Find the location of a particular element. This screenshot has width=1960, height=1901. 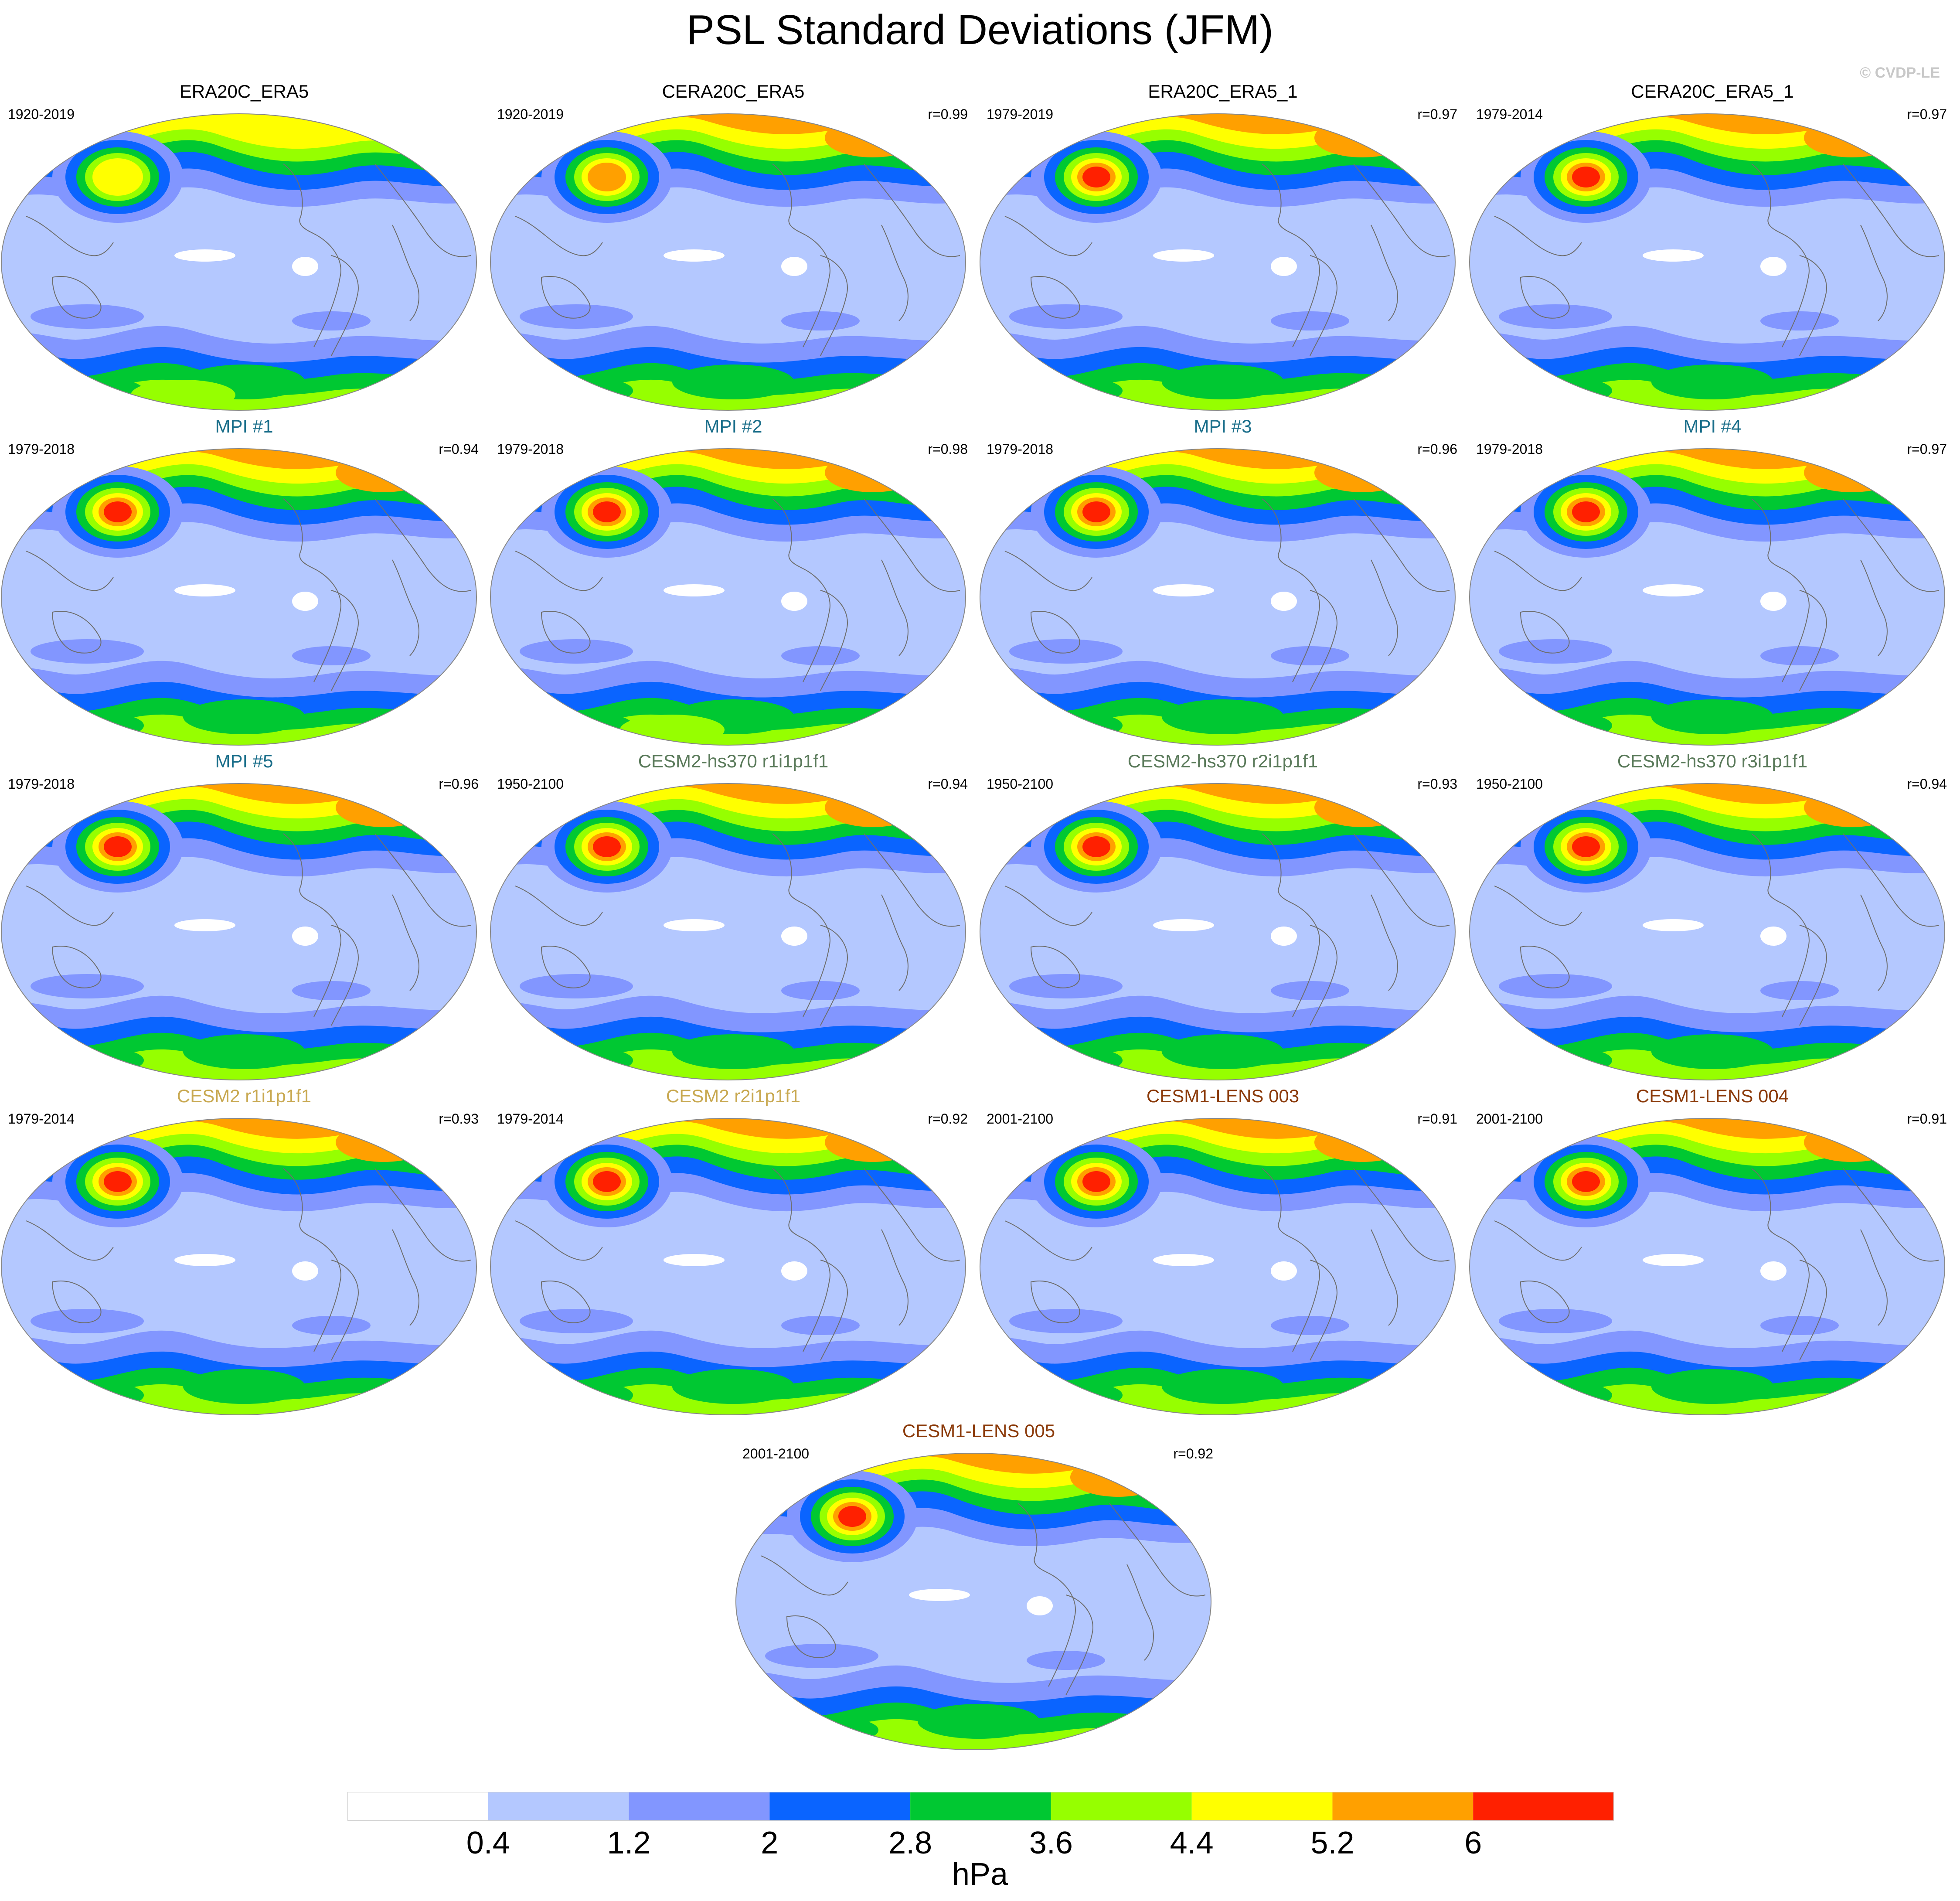

colorbar-tick-label: 0.4 is located at coordinates (488, 1843).